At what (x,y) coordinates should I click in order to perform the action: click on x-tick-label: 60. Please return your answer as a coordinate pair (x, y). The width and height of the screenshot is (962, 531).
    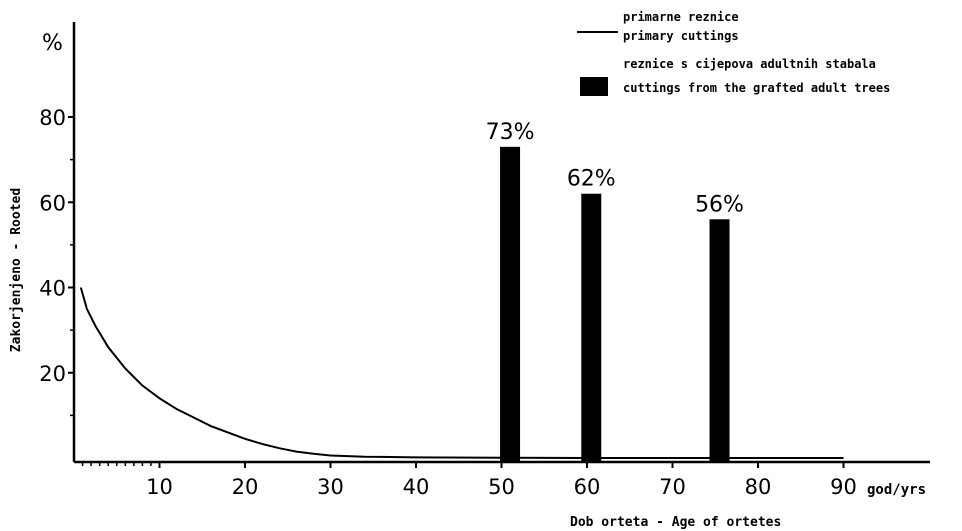
    Looking at the image, I should click on (587, 487).